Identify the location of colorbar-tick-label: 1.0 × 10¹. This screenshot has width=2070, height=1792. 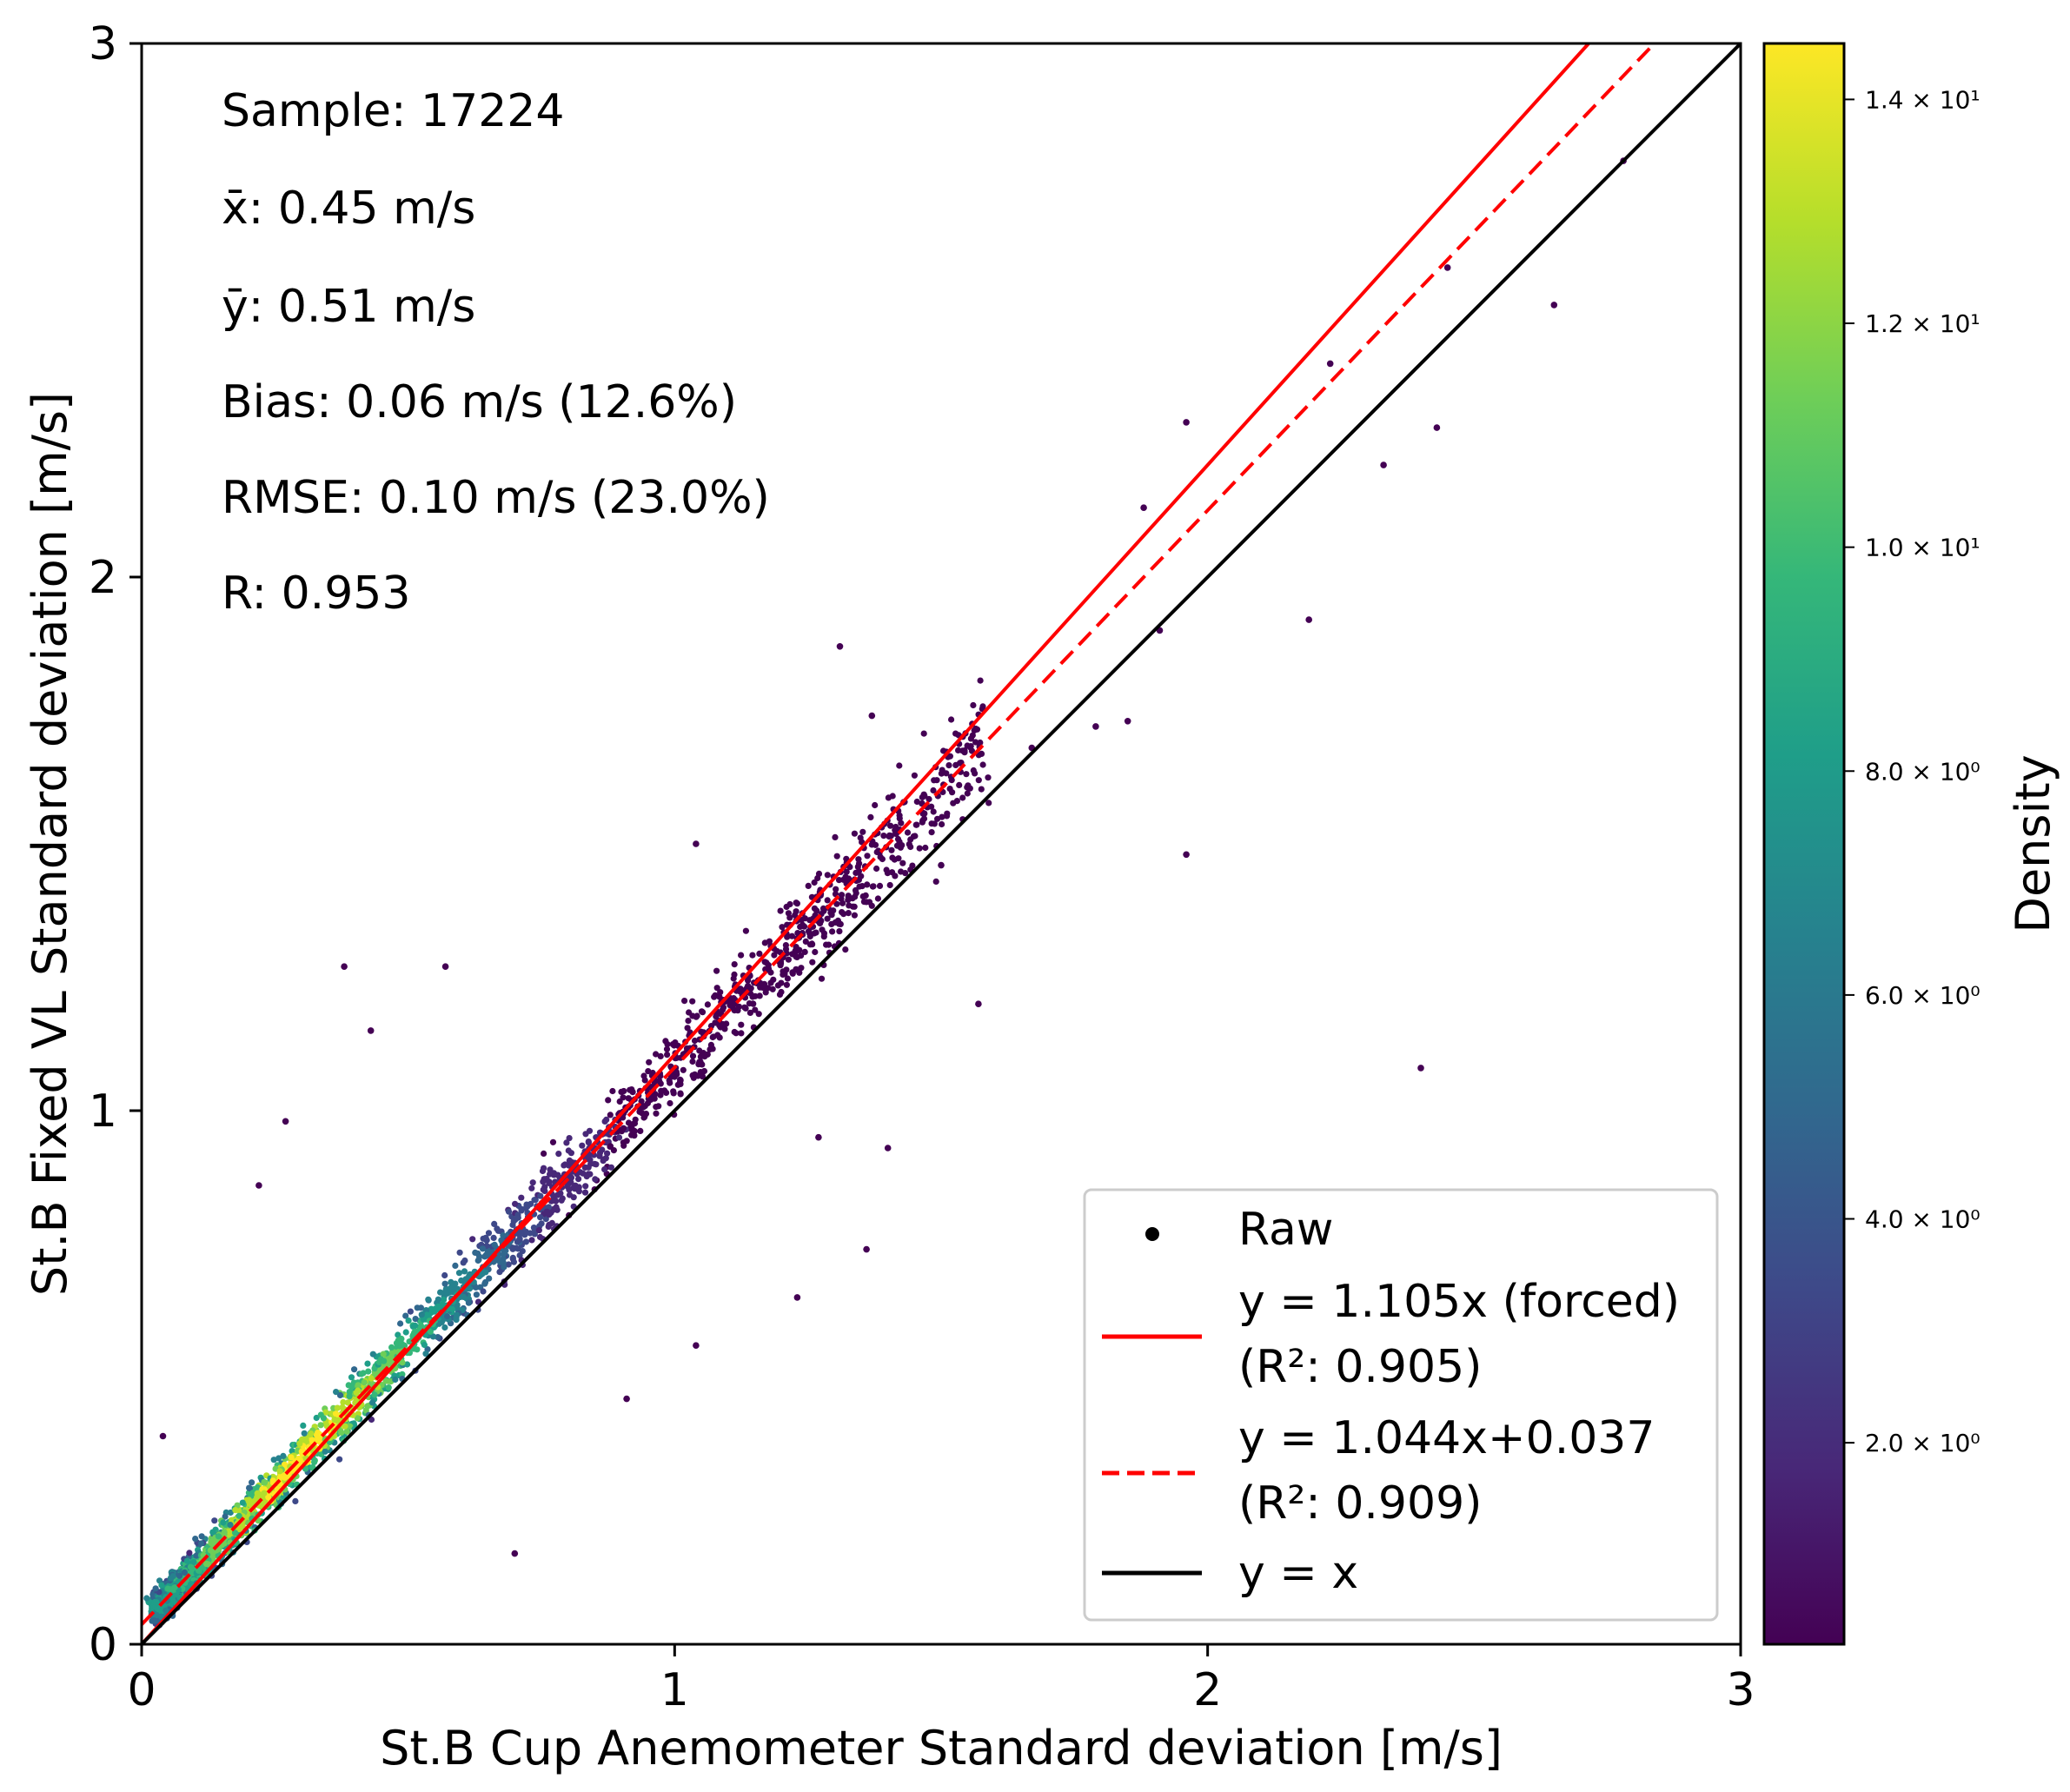
(1922, 548).